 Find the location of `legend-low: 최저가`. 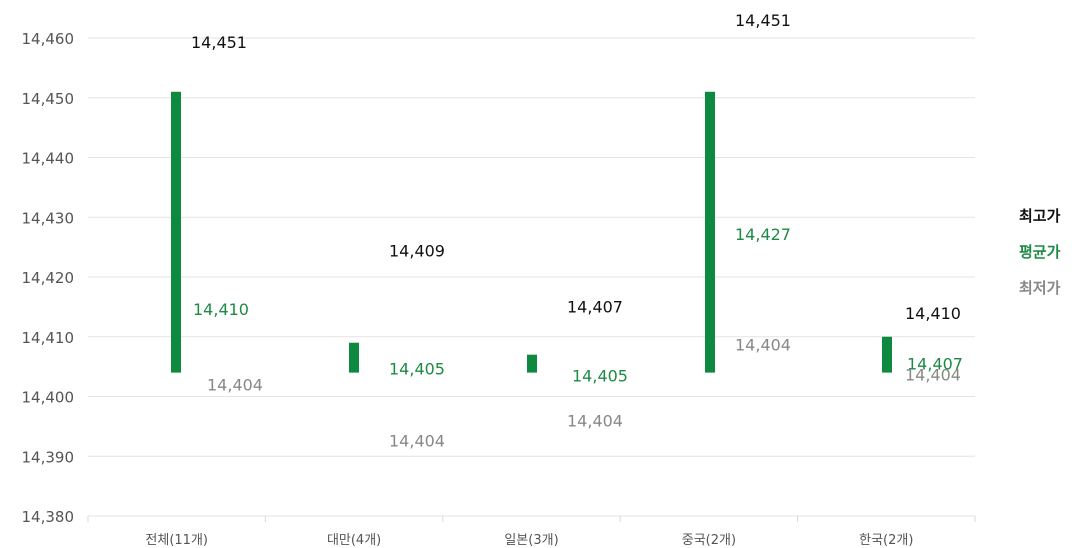

legend-low: 최저가 is located at coordinates (1040, 288).